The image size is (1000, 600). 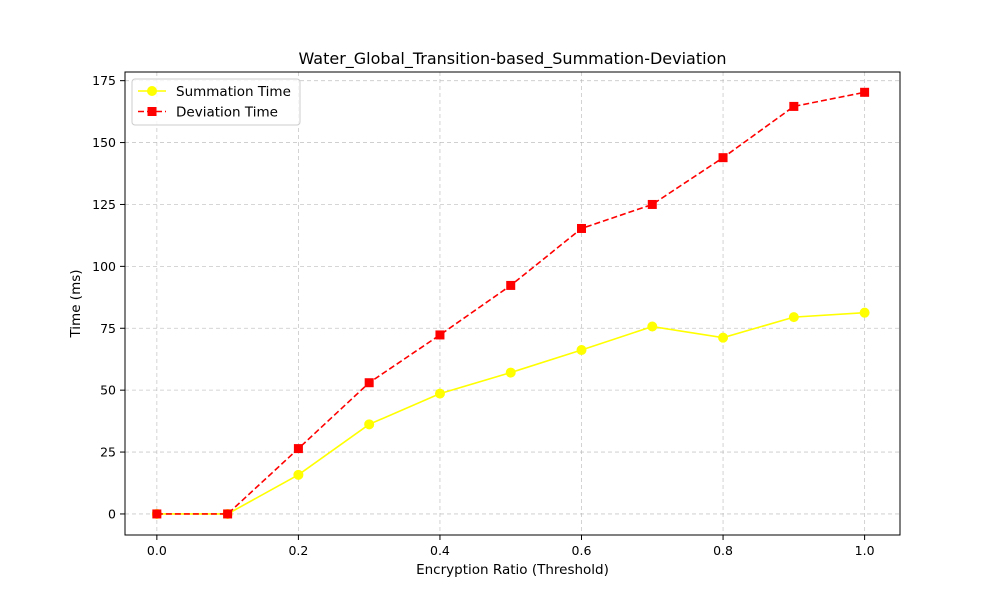 What do you see at coordinates (108, 390) in the screenshot?
I see `y-tick-label: 50` at bounding box center [108, 390].